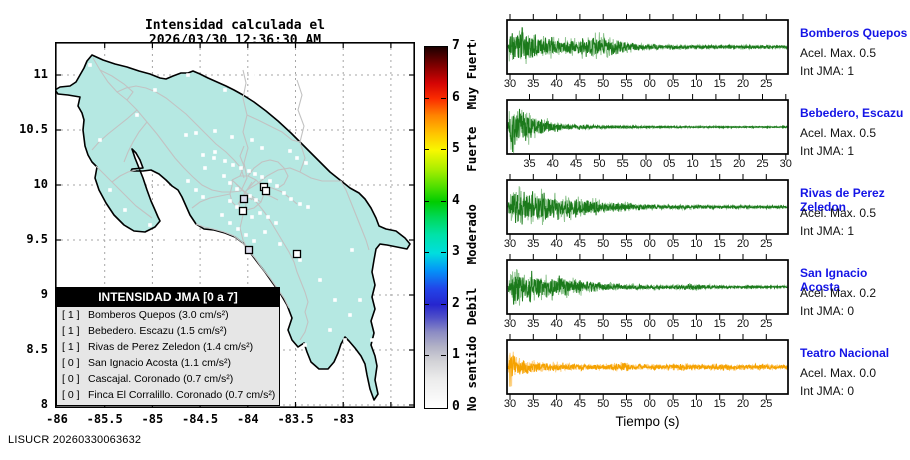 The width and height of the screenshot is (910, 460). I want to click on reporting-station-marker, so click(244, 199).